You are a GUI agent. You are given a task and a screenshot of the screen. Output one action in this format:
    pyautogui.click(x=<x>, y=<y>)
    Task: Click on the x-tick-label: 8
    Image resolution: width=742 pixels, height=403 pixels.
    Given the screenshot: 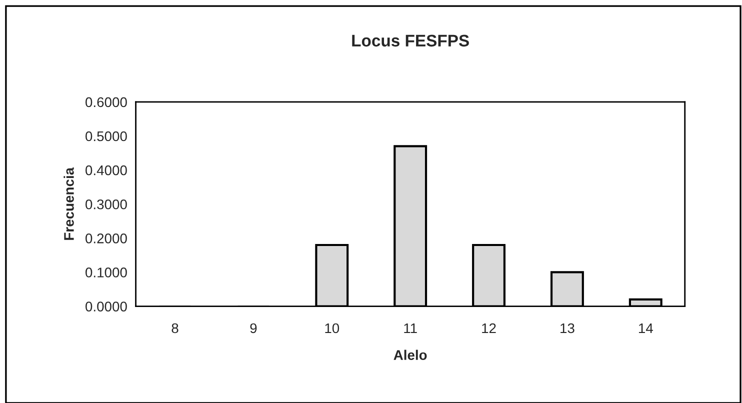 What is the action you would take?
    pyautogui.click(x=175, y=328)
    